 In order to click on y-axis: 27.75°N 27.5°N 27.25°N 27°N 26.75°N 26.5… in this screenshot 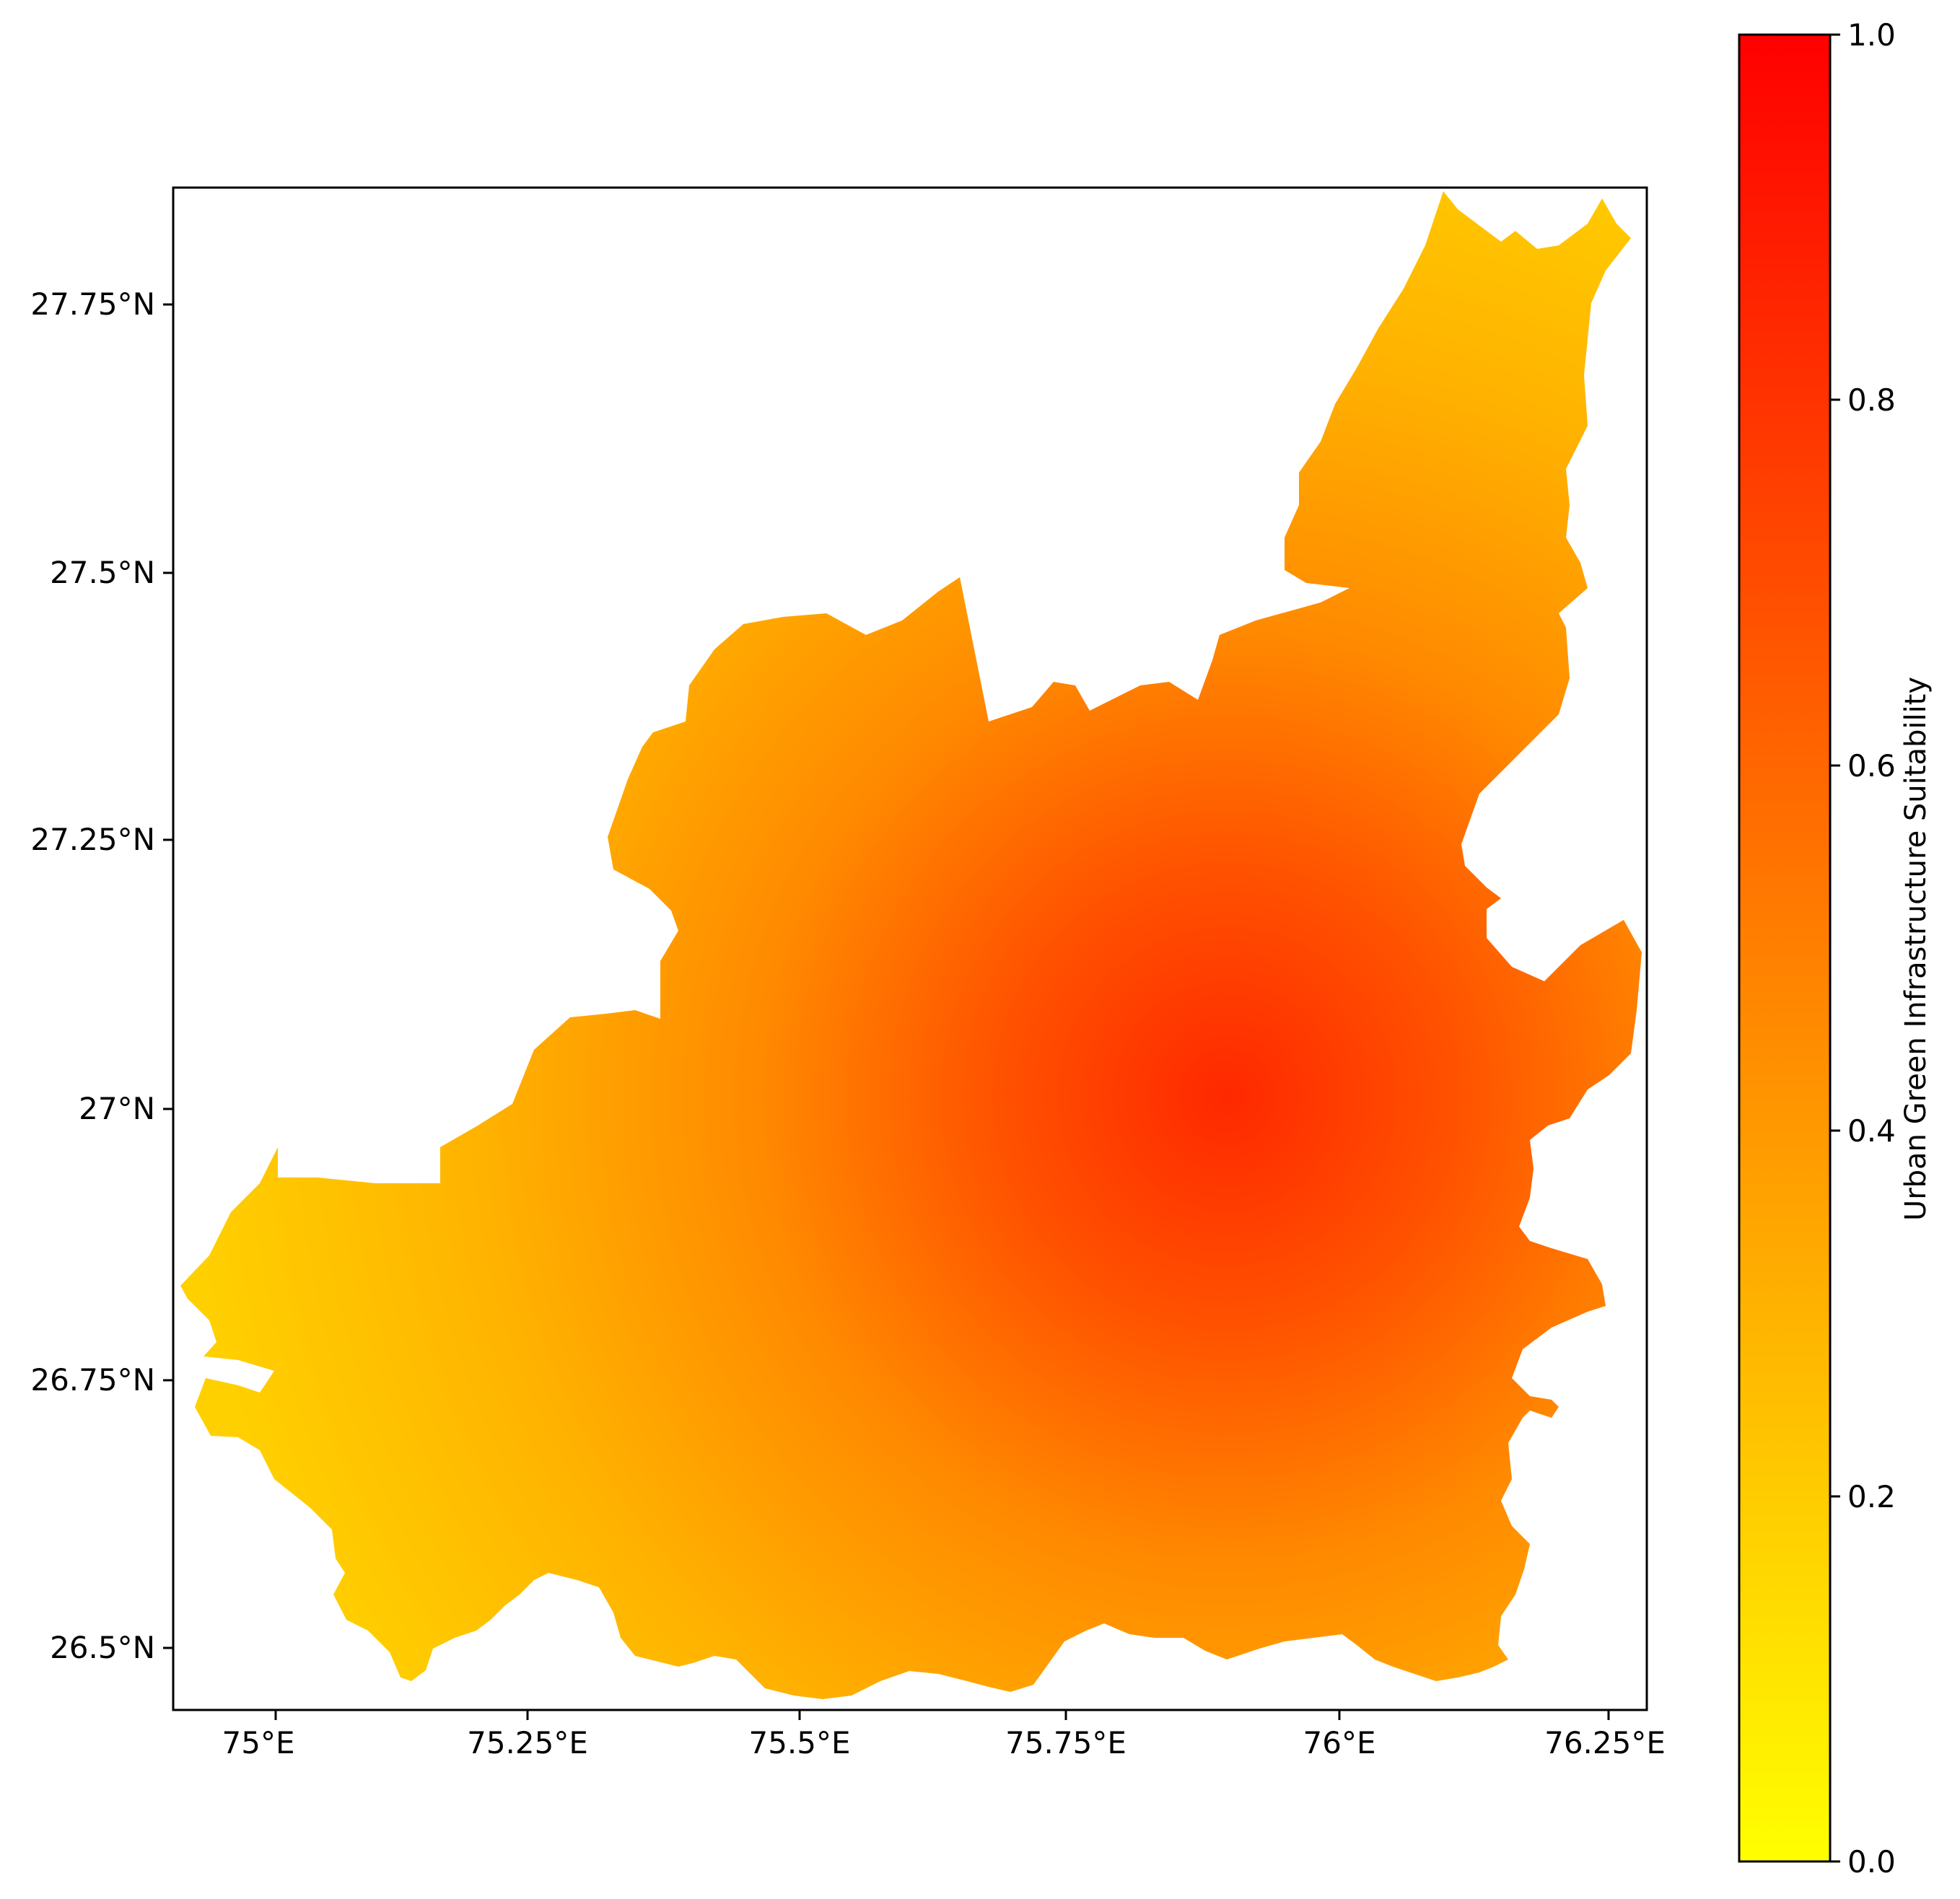, I will do `click(101, 975)`.